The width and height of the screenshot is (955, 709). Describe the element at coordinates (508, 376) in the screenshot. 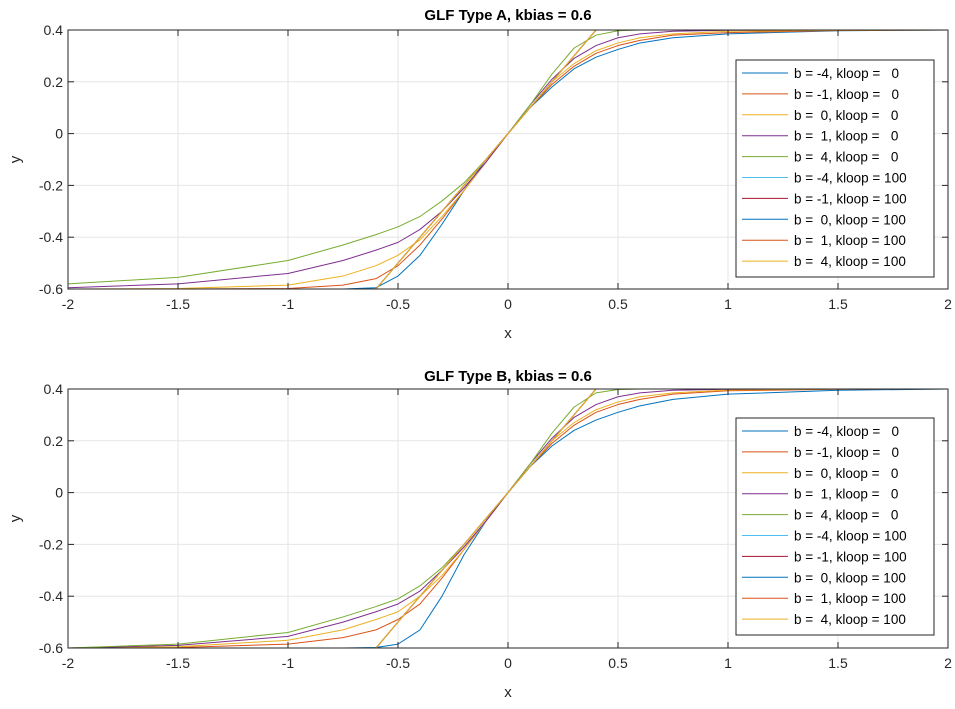

I see `chart-title: GLF Type B, kbias = 0.6` at that location.